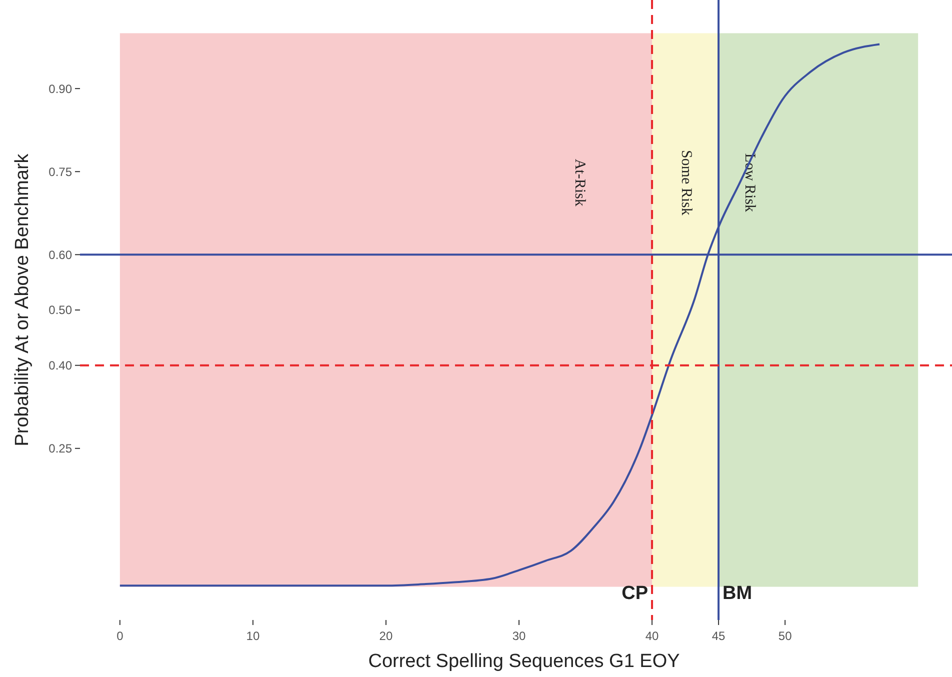 The width and height of the screenshot is (952, 677). What do you see at coordinates (652, 636) in the screenshot?
I see `x-tick-label: 40` at bounding box center [652, 636].